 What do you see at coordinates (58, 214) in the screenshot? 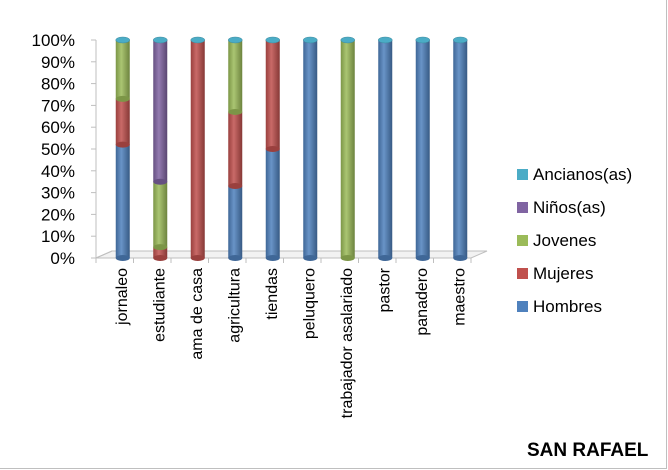
I see `y-tick-label: 20%` at bounding box center [58, 214].